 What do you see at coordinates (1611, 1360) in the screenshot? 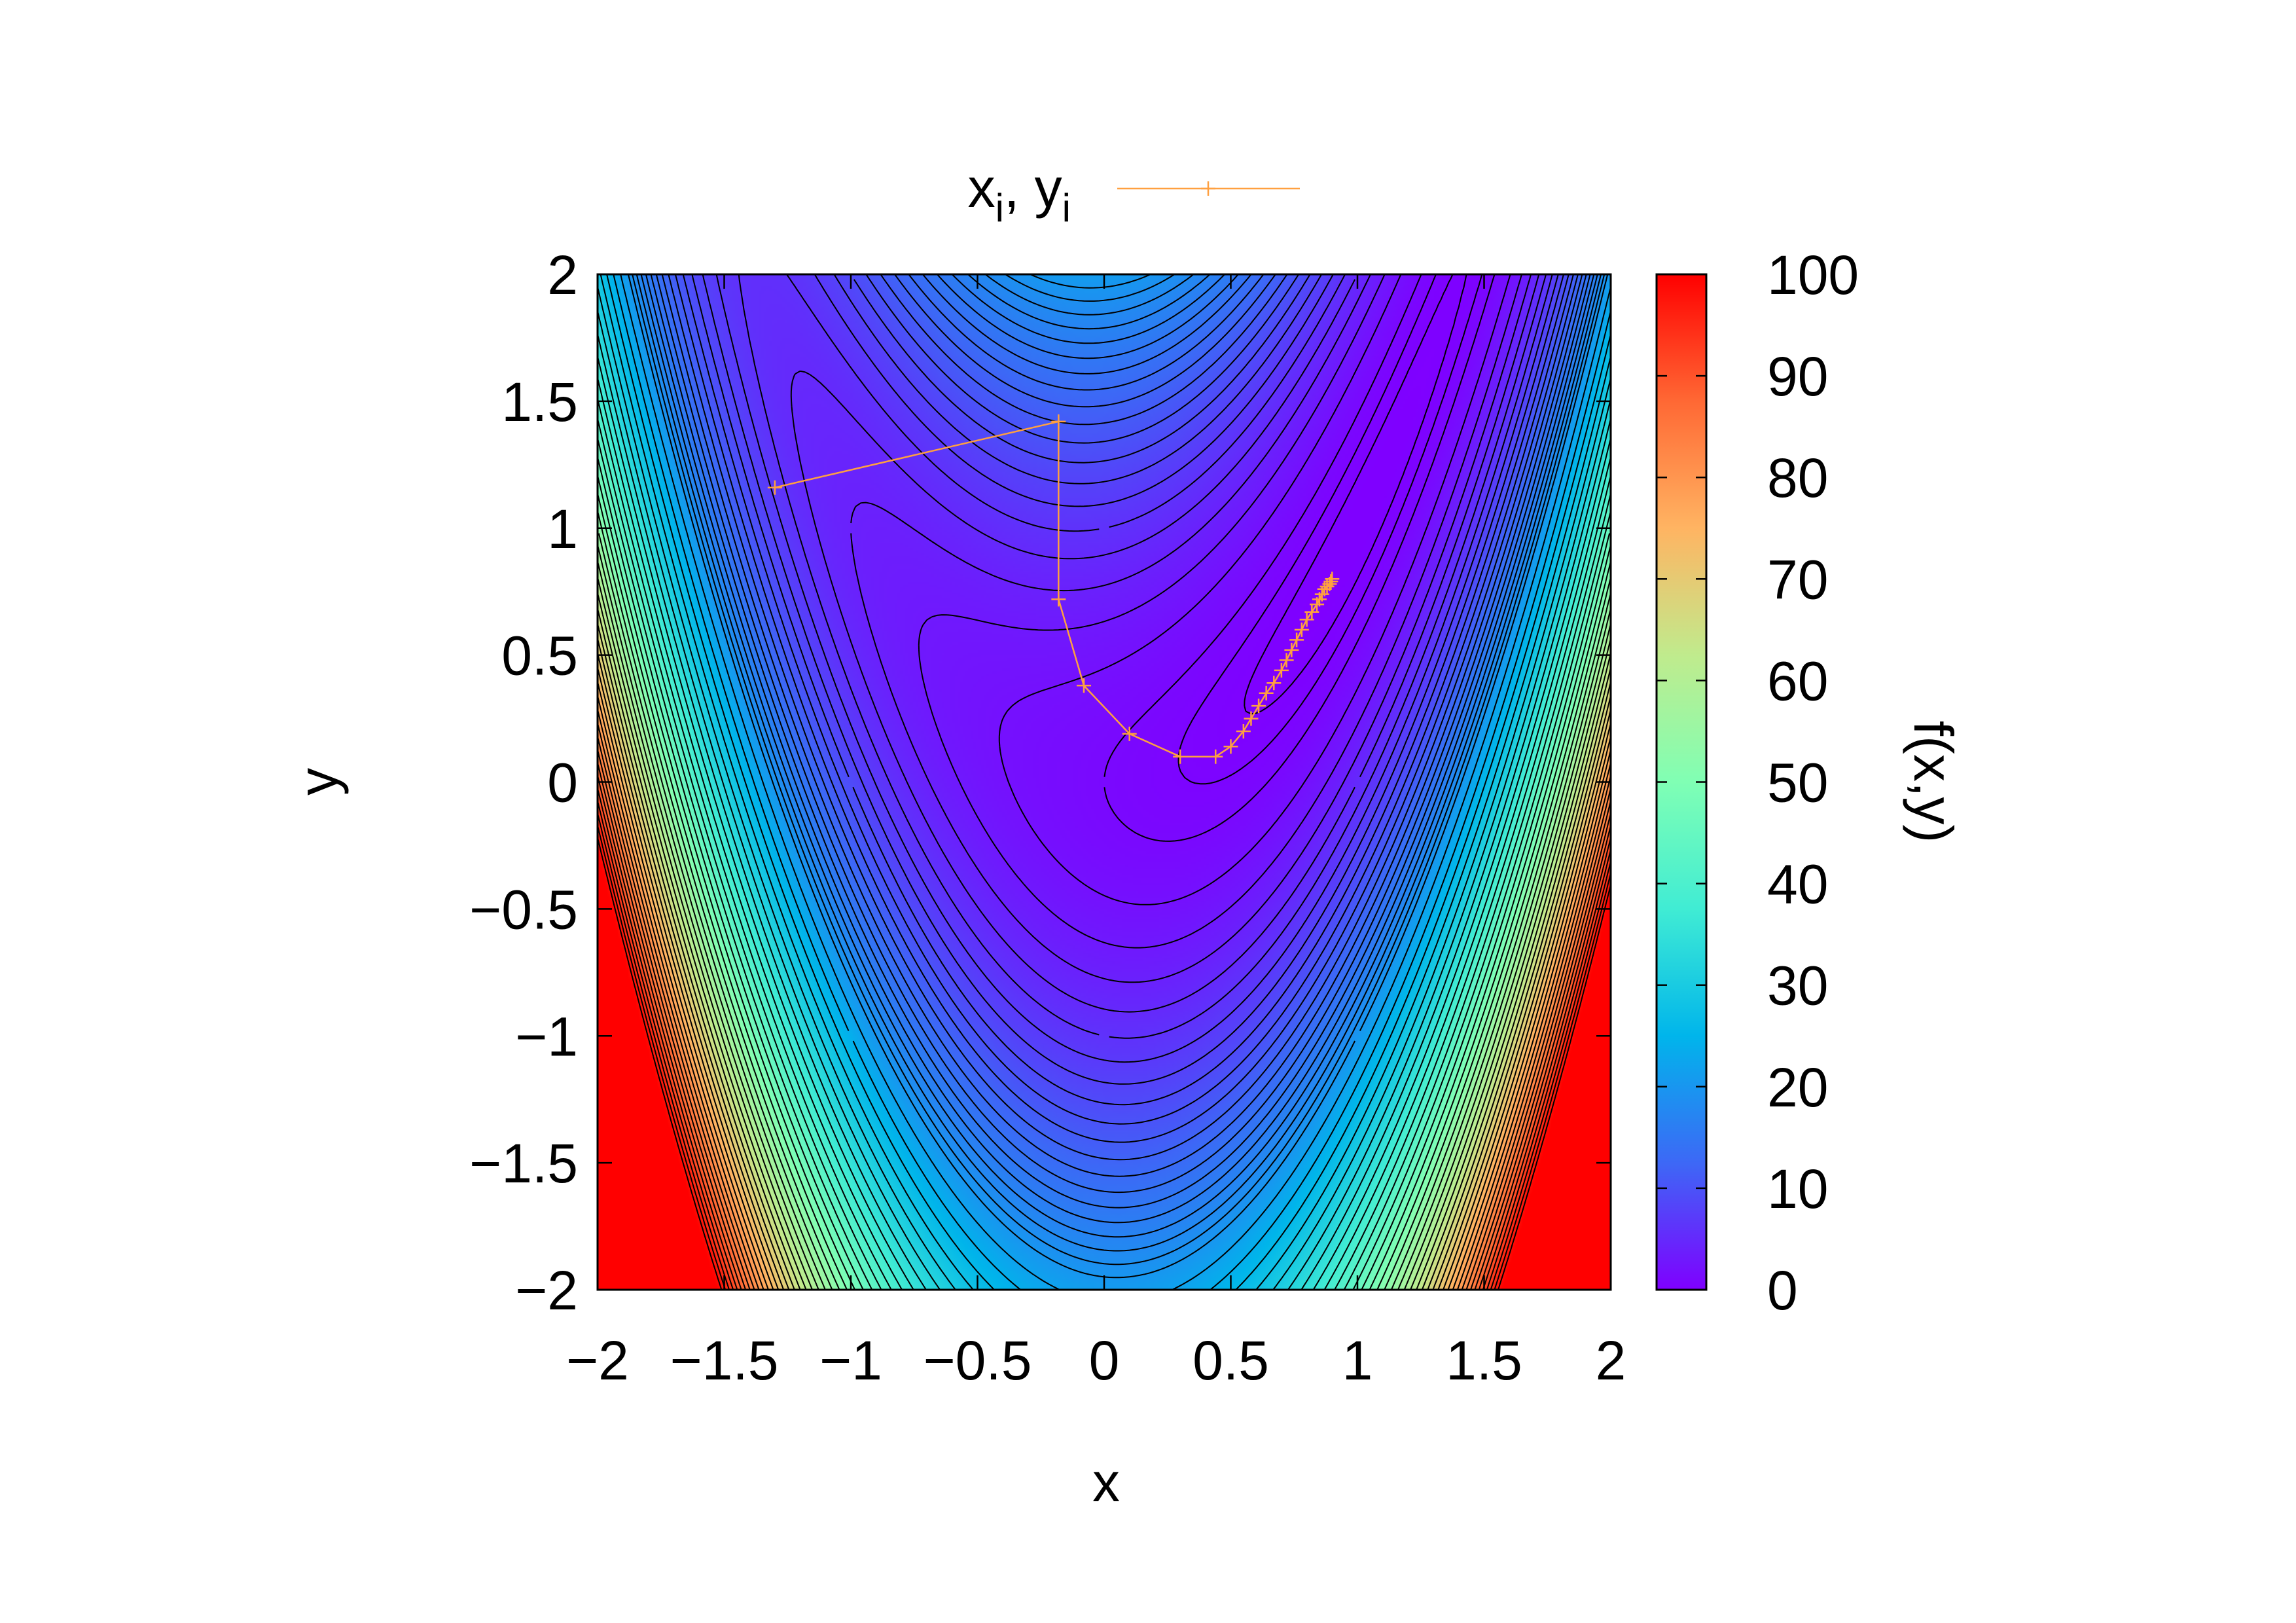
I see `x-tick-label: 2` at bounding box center [1611, 1360].